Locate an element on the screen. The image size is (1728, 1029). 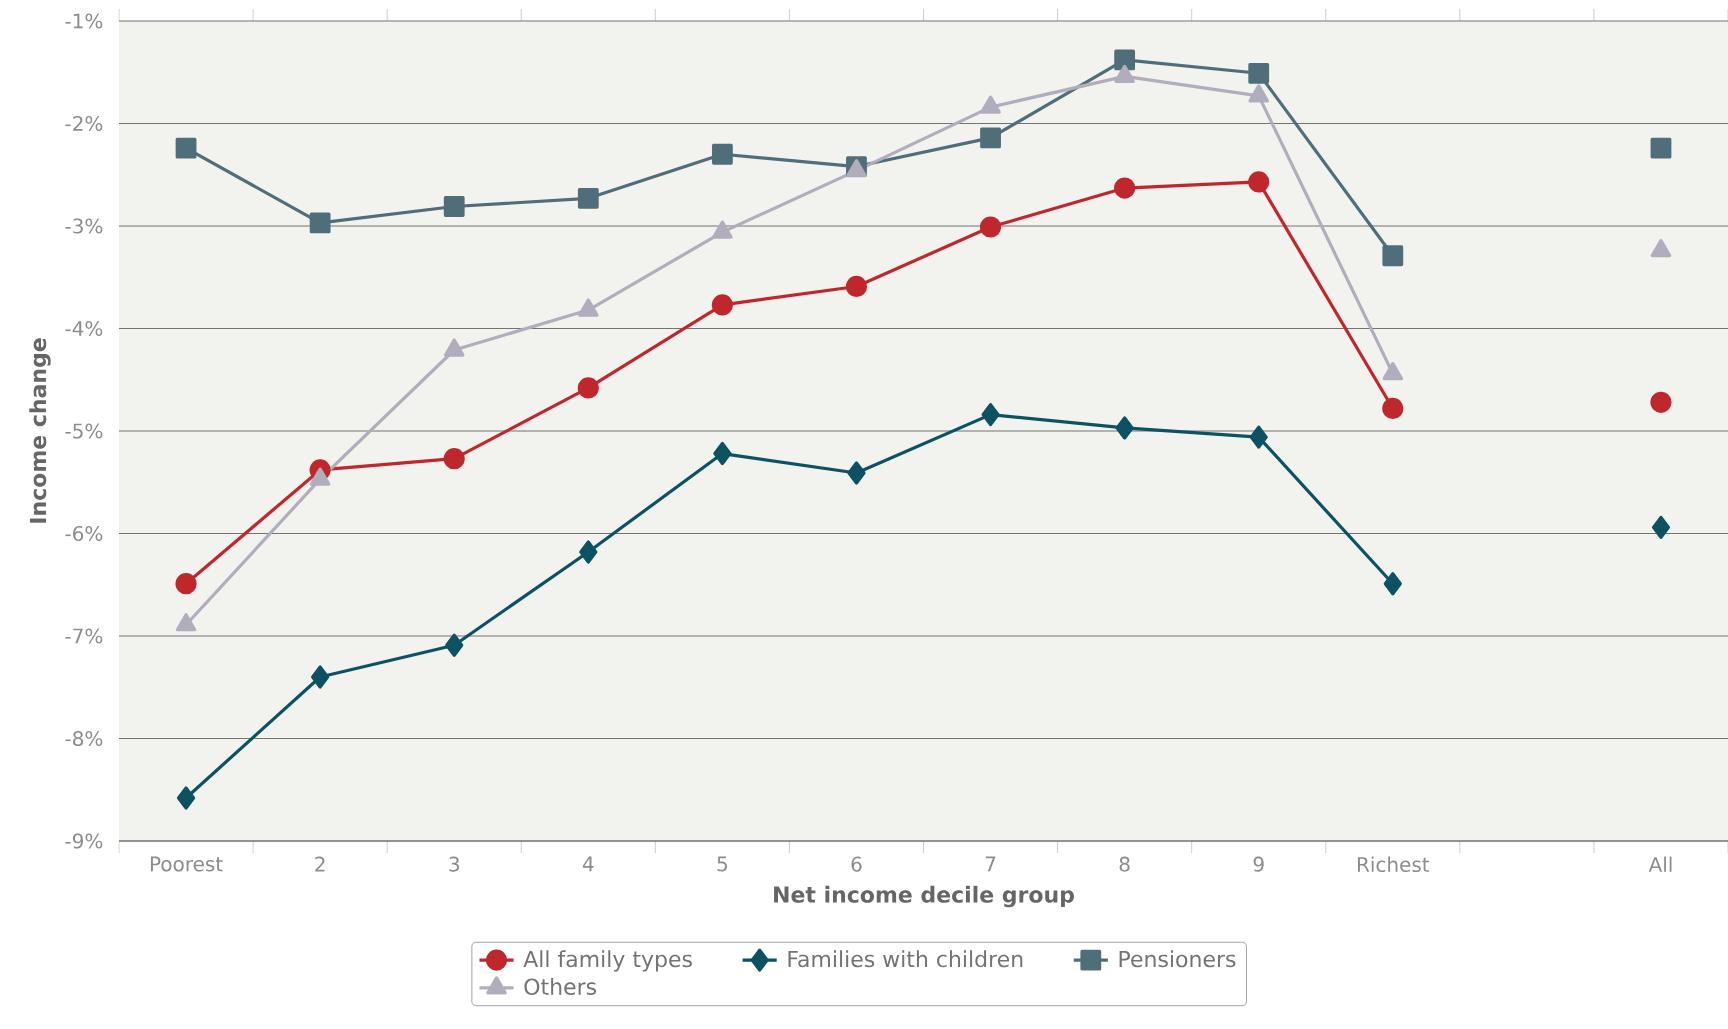
y-tick-label: -4% is located at coordinates (84, 328).